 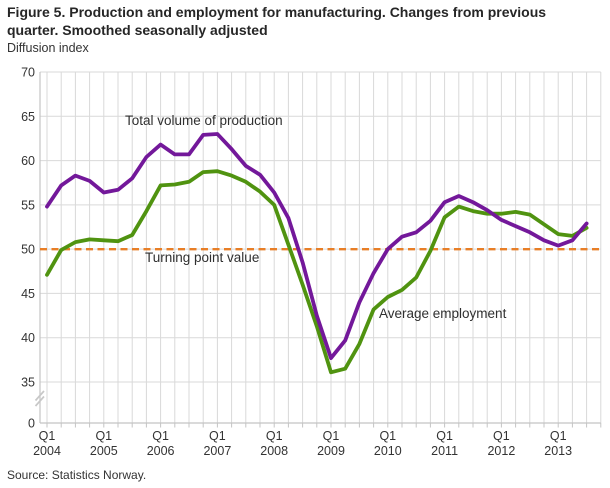 What do you see at coordinates (444, 451) in the screenshot?
I see `x-tick-year: 2011` at bounding box center [444, 451].